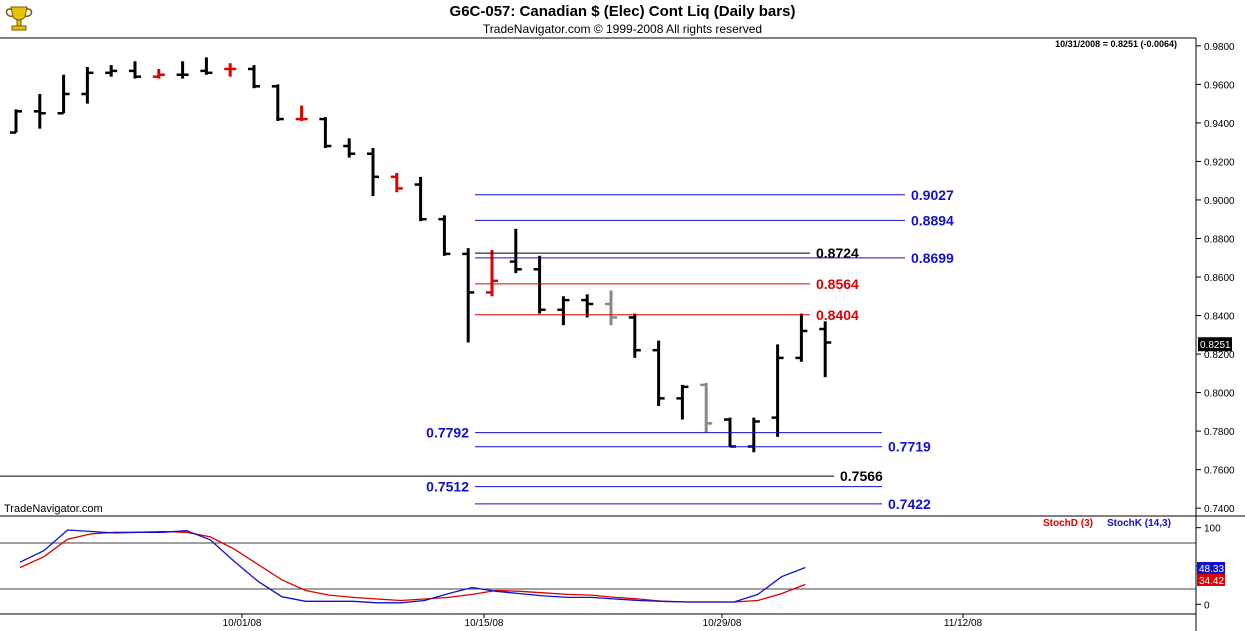 Image resolution: width=1245 pixels, height=631 pixels. Describe the element at coordinates (1219, 162) in the screenshot. I see `price-tick-label: 0.9200` at that location.